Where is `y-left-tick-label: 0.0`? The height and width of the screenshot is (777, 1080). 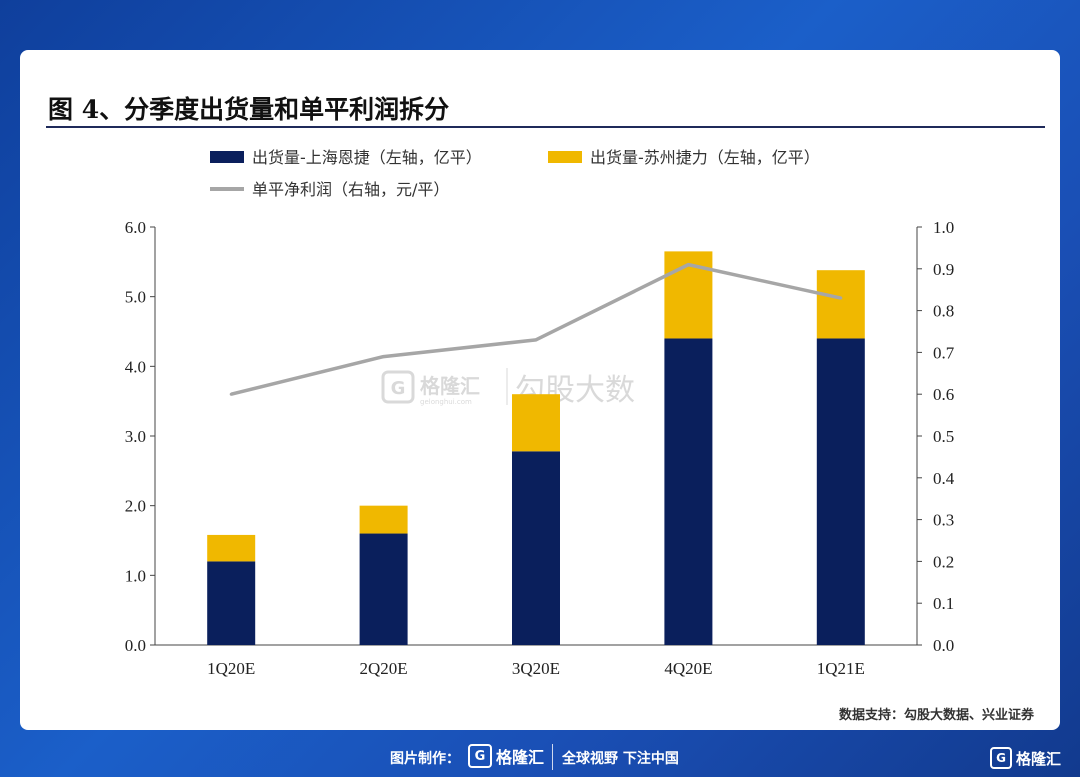
y-left-tick-label: 0.0 is located at coordinates (135, 645).